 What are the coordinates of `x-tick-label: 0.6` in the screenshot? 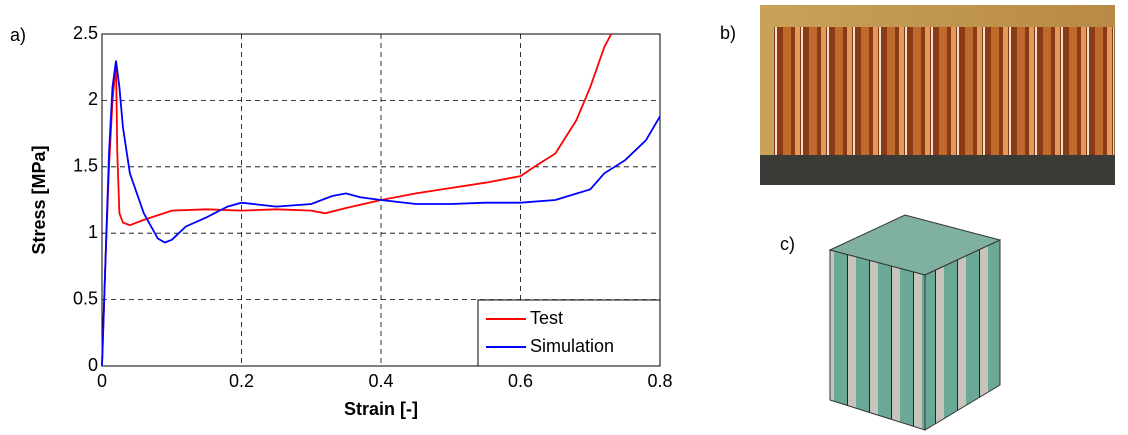 It's located at (520, 381).